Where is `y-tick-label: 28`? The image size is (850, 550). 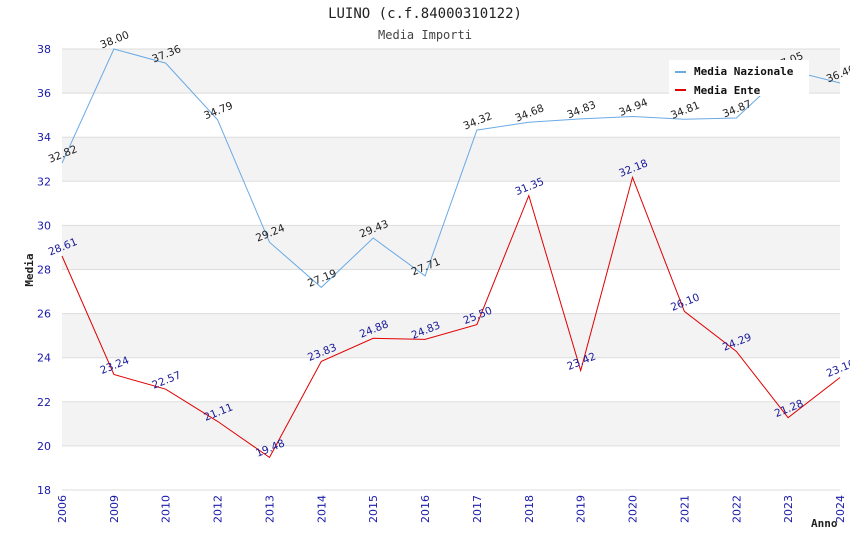
y-tick-label: 28 is located at coordinates (44, 270).